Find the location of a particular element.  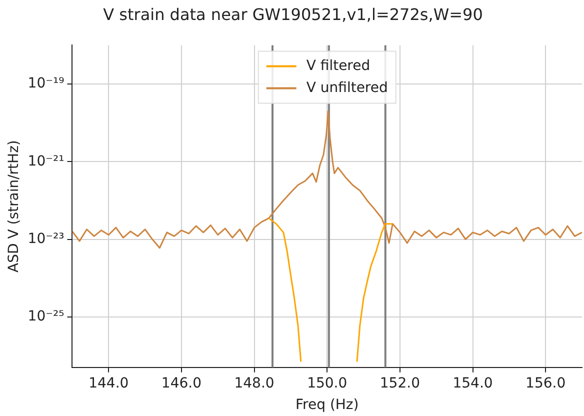

x-tick-label: 144.0 is located at coordinates (108, 383).